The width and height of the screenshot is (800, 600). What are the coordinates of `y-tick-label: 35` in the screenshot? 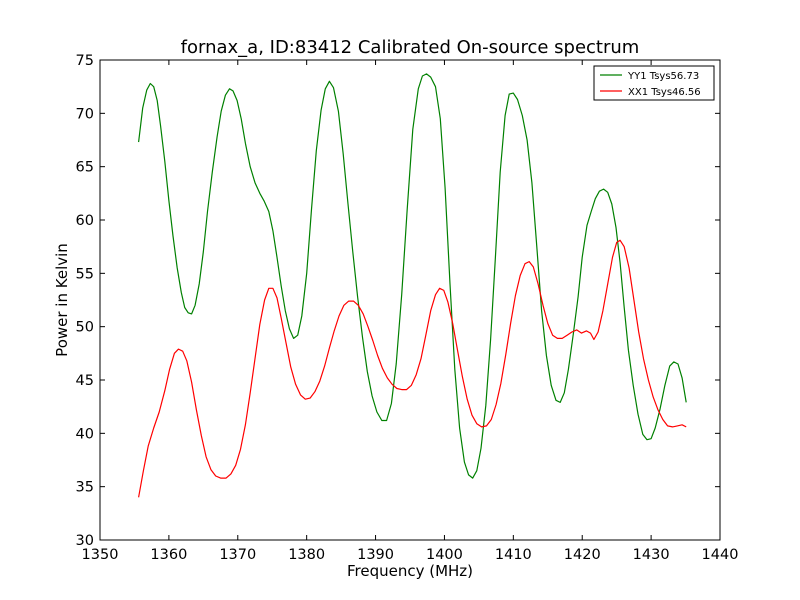 It's located at (85, 488).